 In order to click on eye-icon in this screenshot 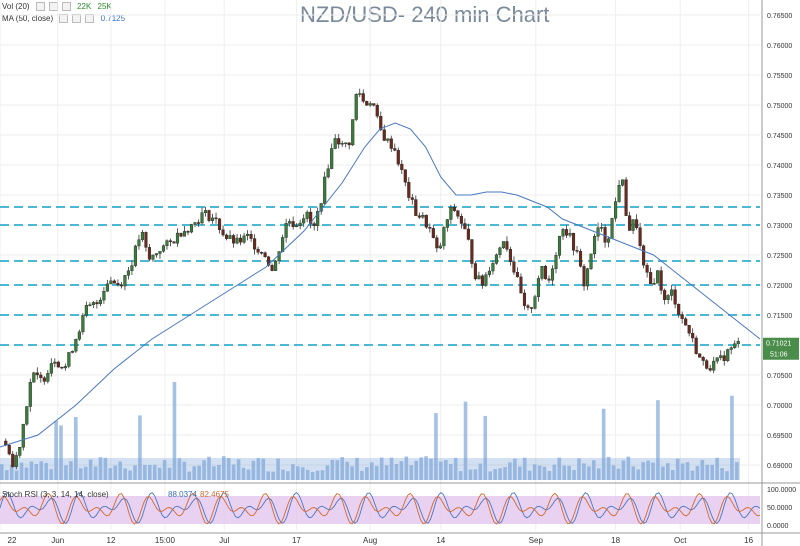, I will do `click(40, 7)`.